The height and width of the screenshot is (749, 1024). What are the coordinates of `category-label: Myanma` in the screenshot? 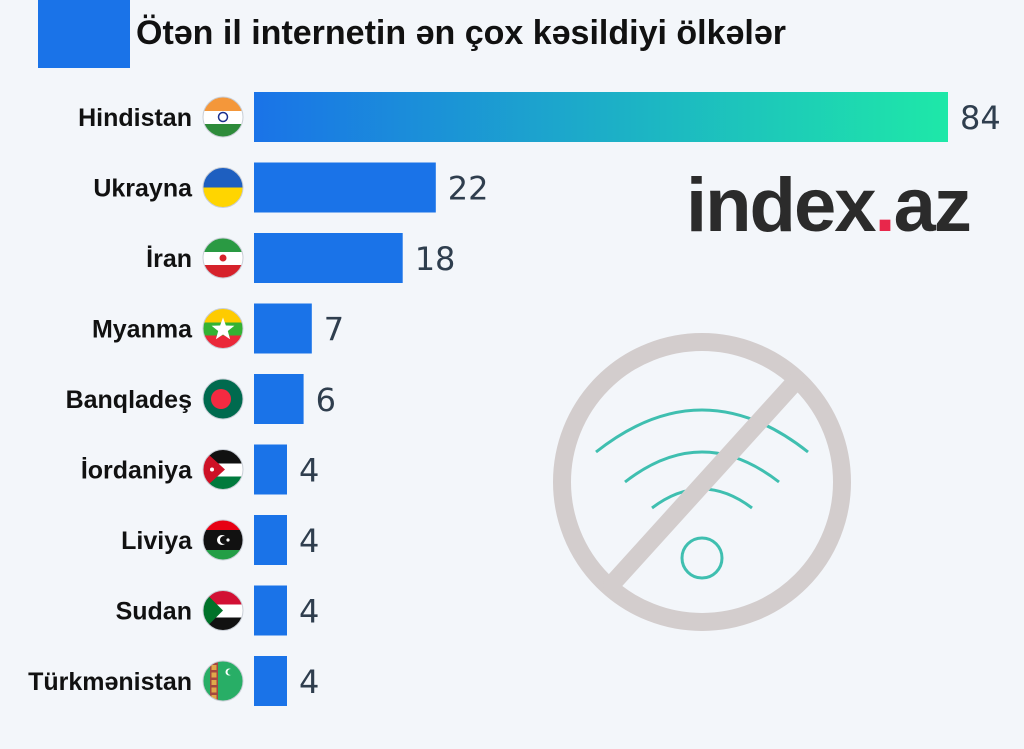 It's located at (142, 330).